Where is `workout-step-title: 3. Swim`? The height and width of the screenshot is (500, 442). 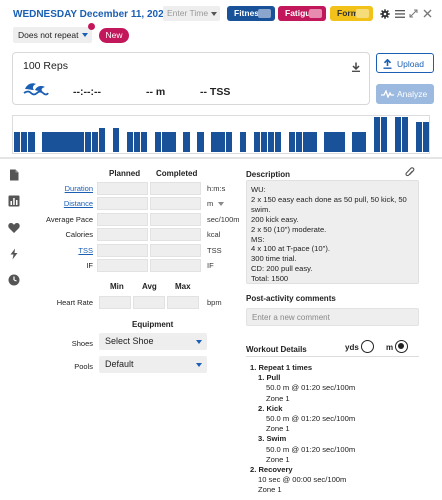
workout-step-title: 3. Swim is located at coordinates (272, 439).